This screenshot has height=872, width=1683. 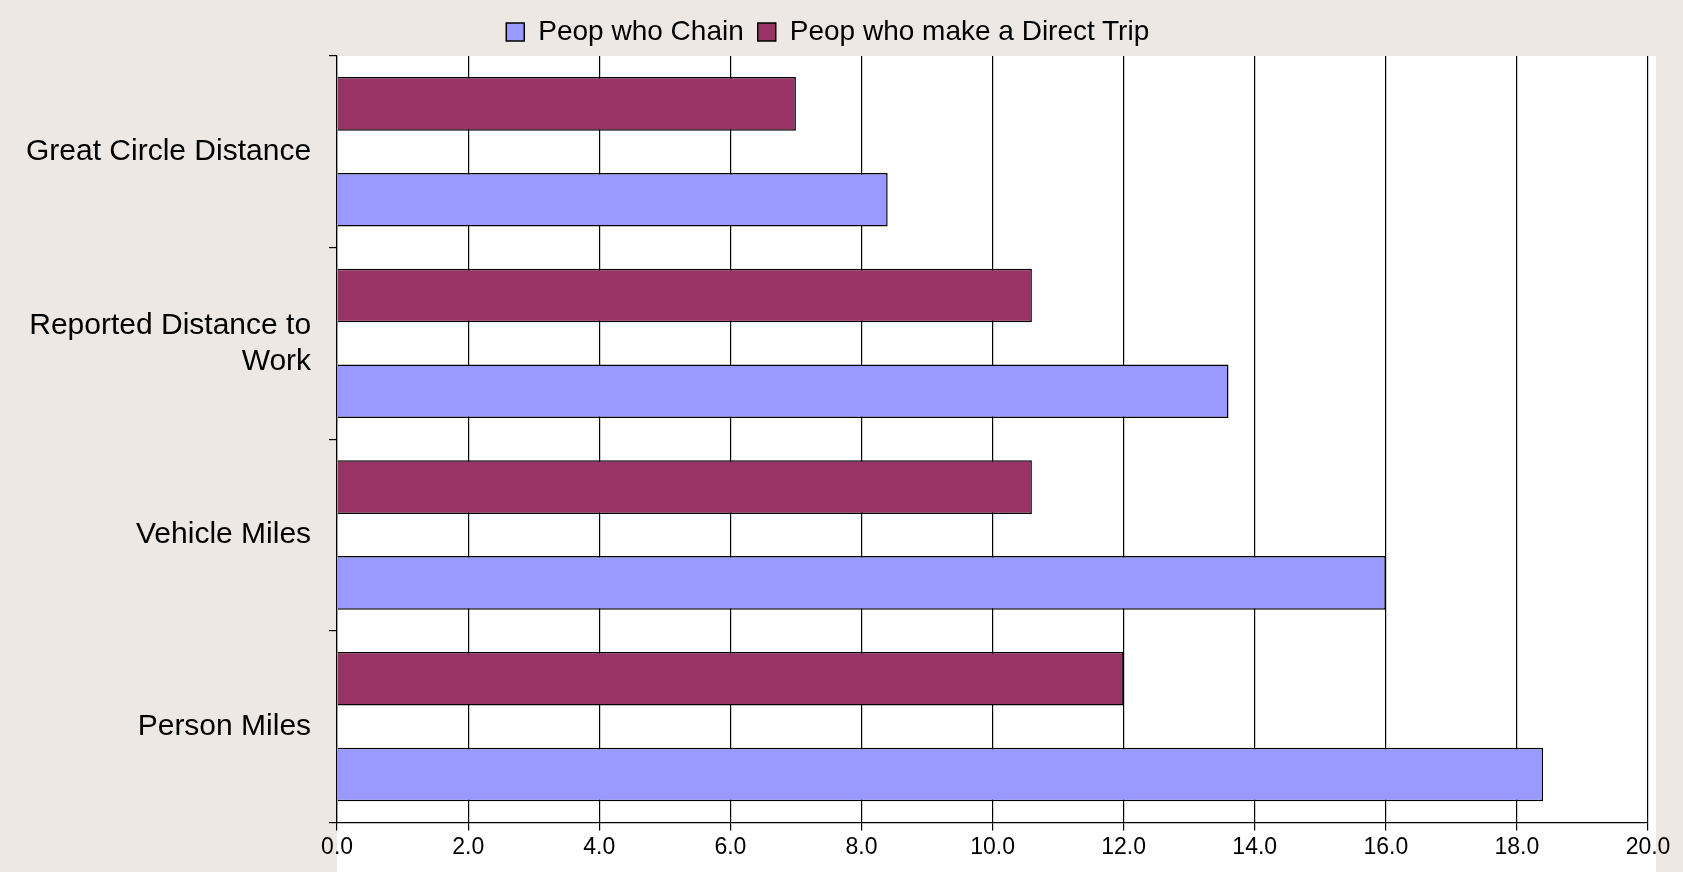 I want to click on x-tick-label: 0.0, so click(x=337, y=845).